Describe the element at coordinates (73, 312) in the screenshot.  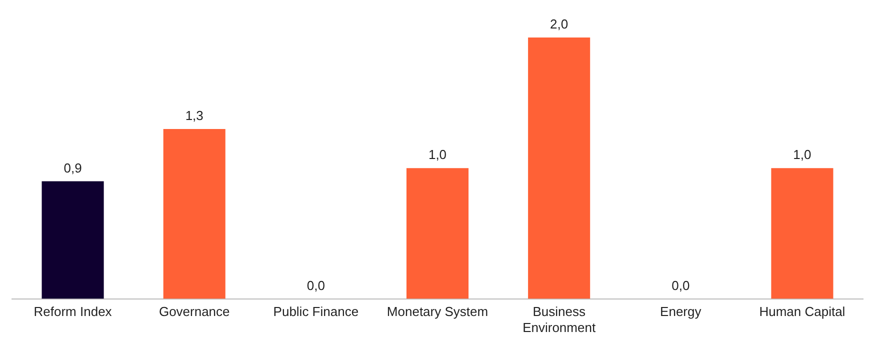
I see `x-tick-label: Reform Index` at that location.